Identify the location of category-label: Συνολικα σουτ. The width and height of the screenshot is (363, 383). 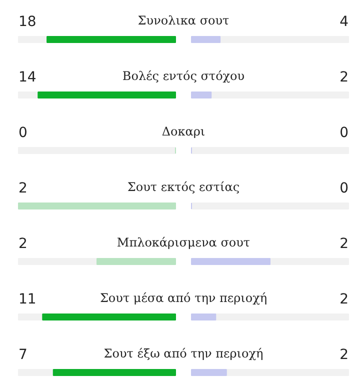
(184, 21).